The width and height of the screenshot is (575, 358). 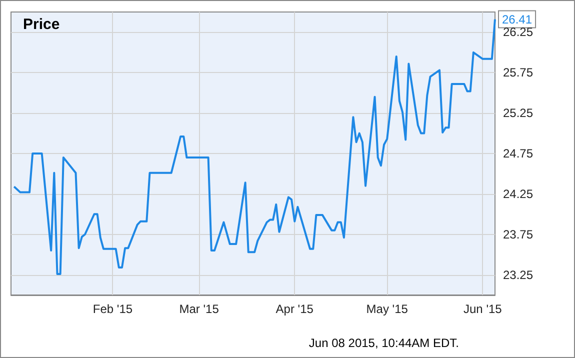 What do you see at coordinates (199, 309) in the screenshot?
I see `x-tick-label: Mar '15` at bounding box center [199, 309].